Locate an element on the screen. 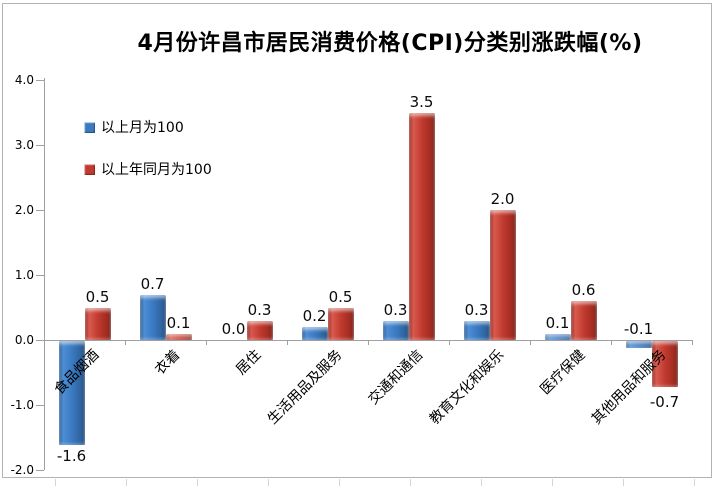 The height and width of the screenshot is (487, 721). yoy-value-label-2: 0.3 is located at coordinates (259, 309).